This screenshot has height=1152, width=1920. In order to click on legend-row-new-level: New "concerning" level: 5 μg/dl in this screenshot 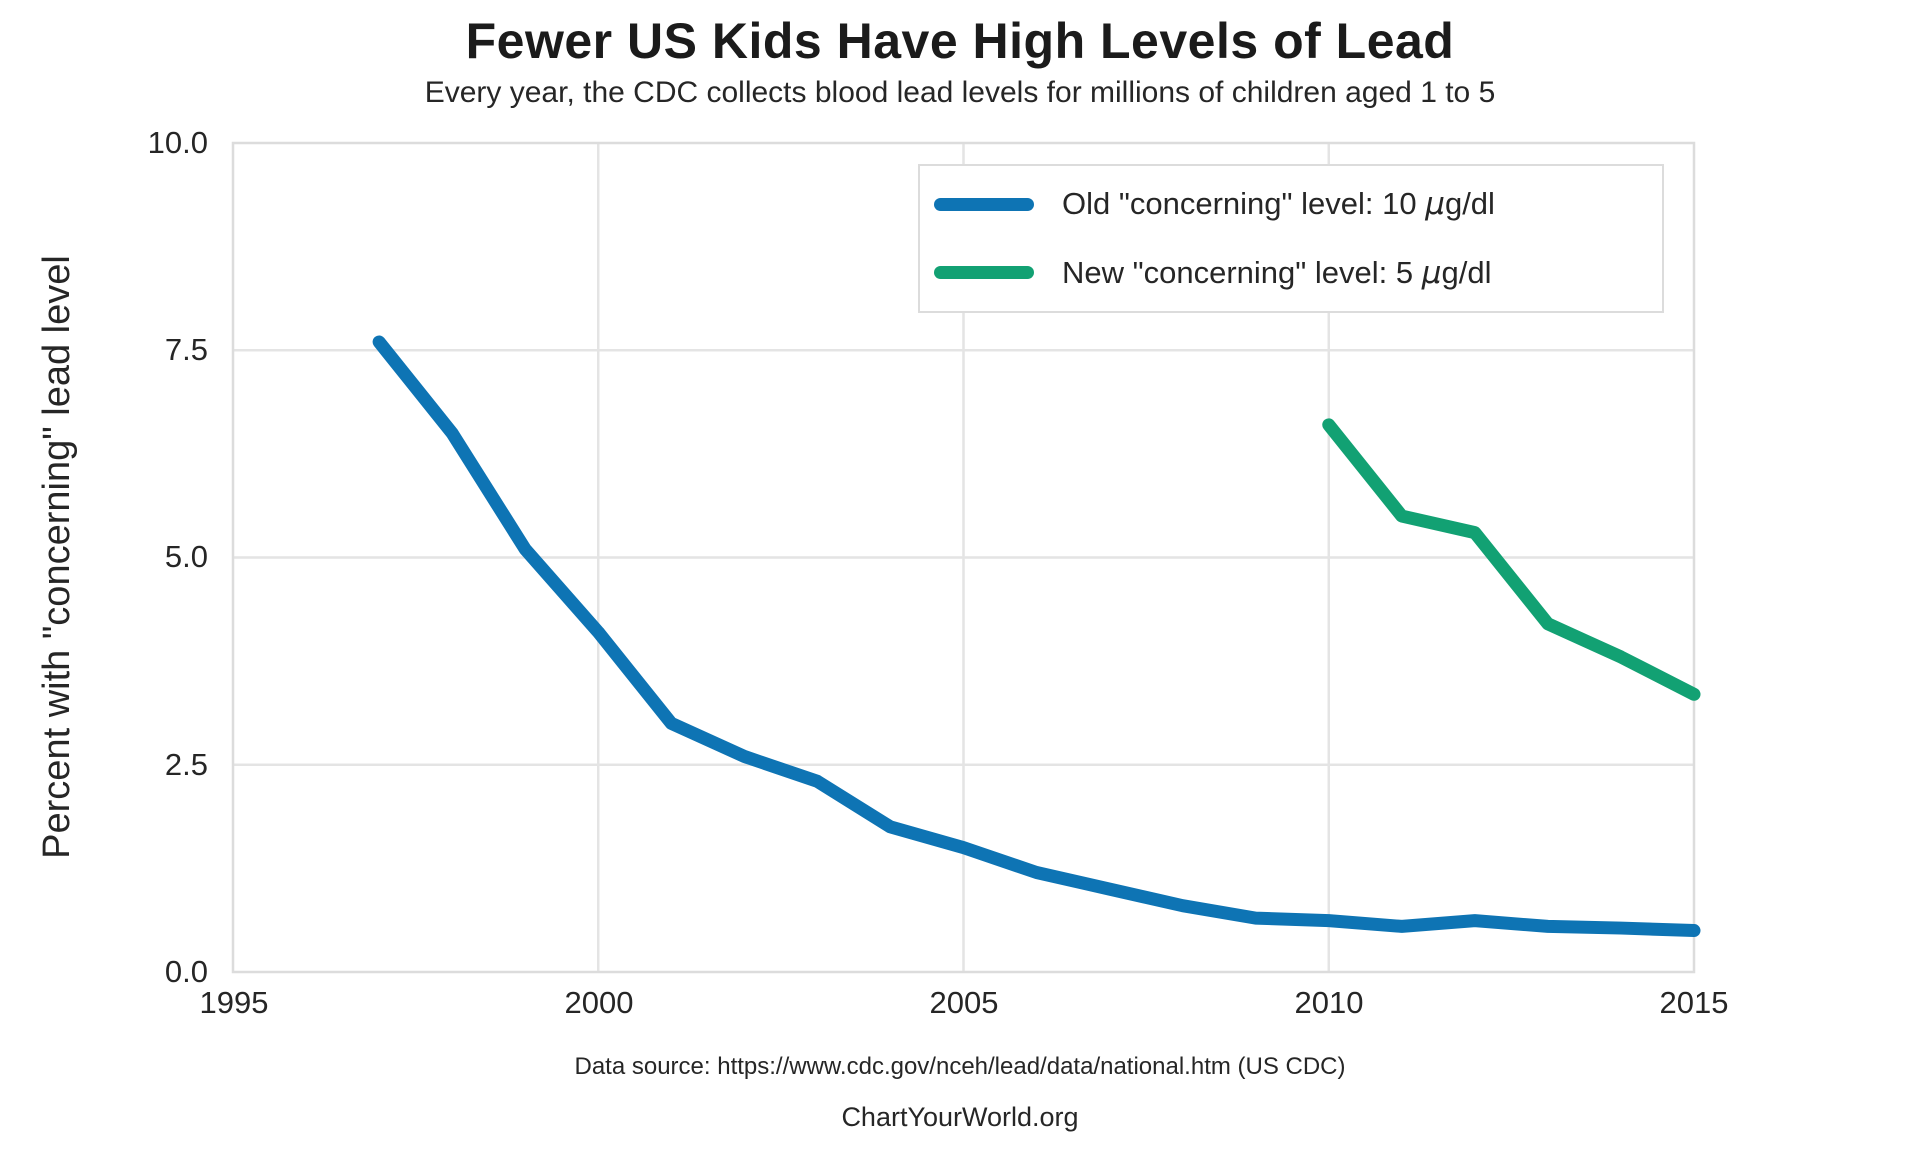, I will do `click(1291, 273)`.